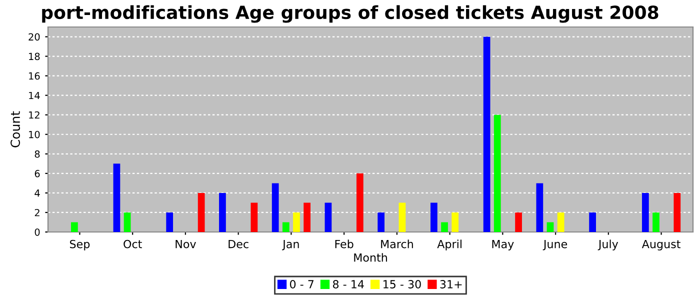 This screenshot has height=300, width=700. I want to click on x-tick-label: Oct, so click(133, 244).